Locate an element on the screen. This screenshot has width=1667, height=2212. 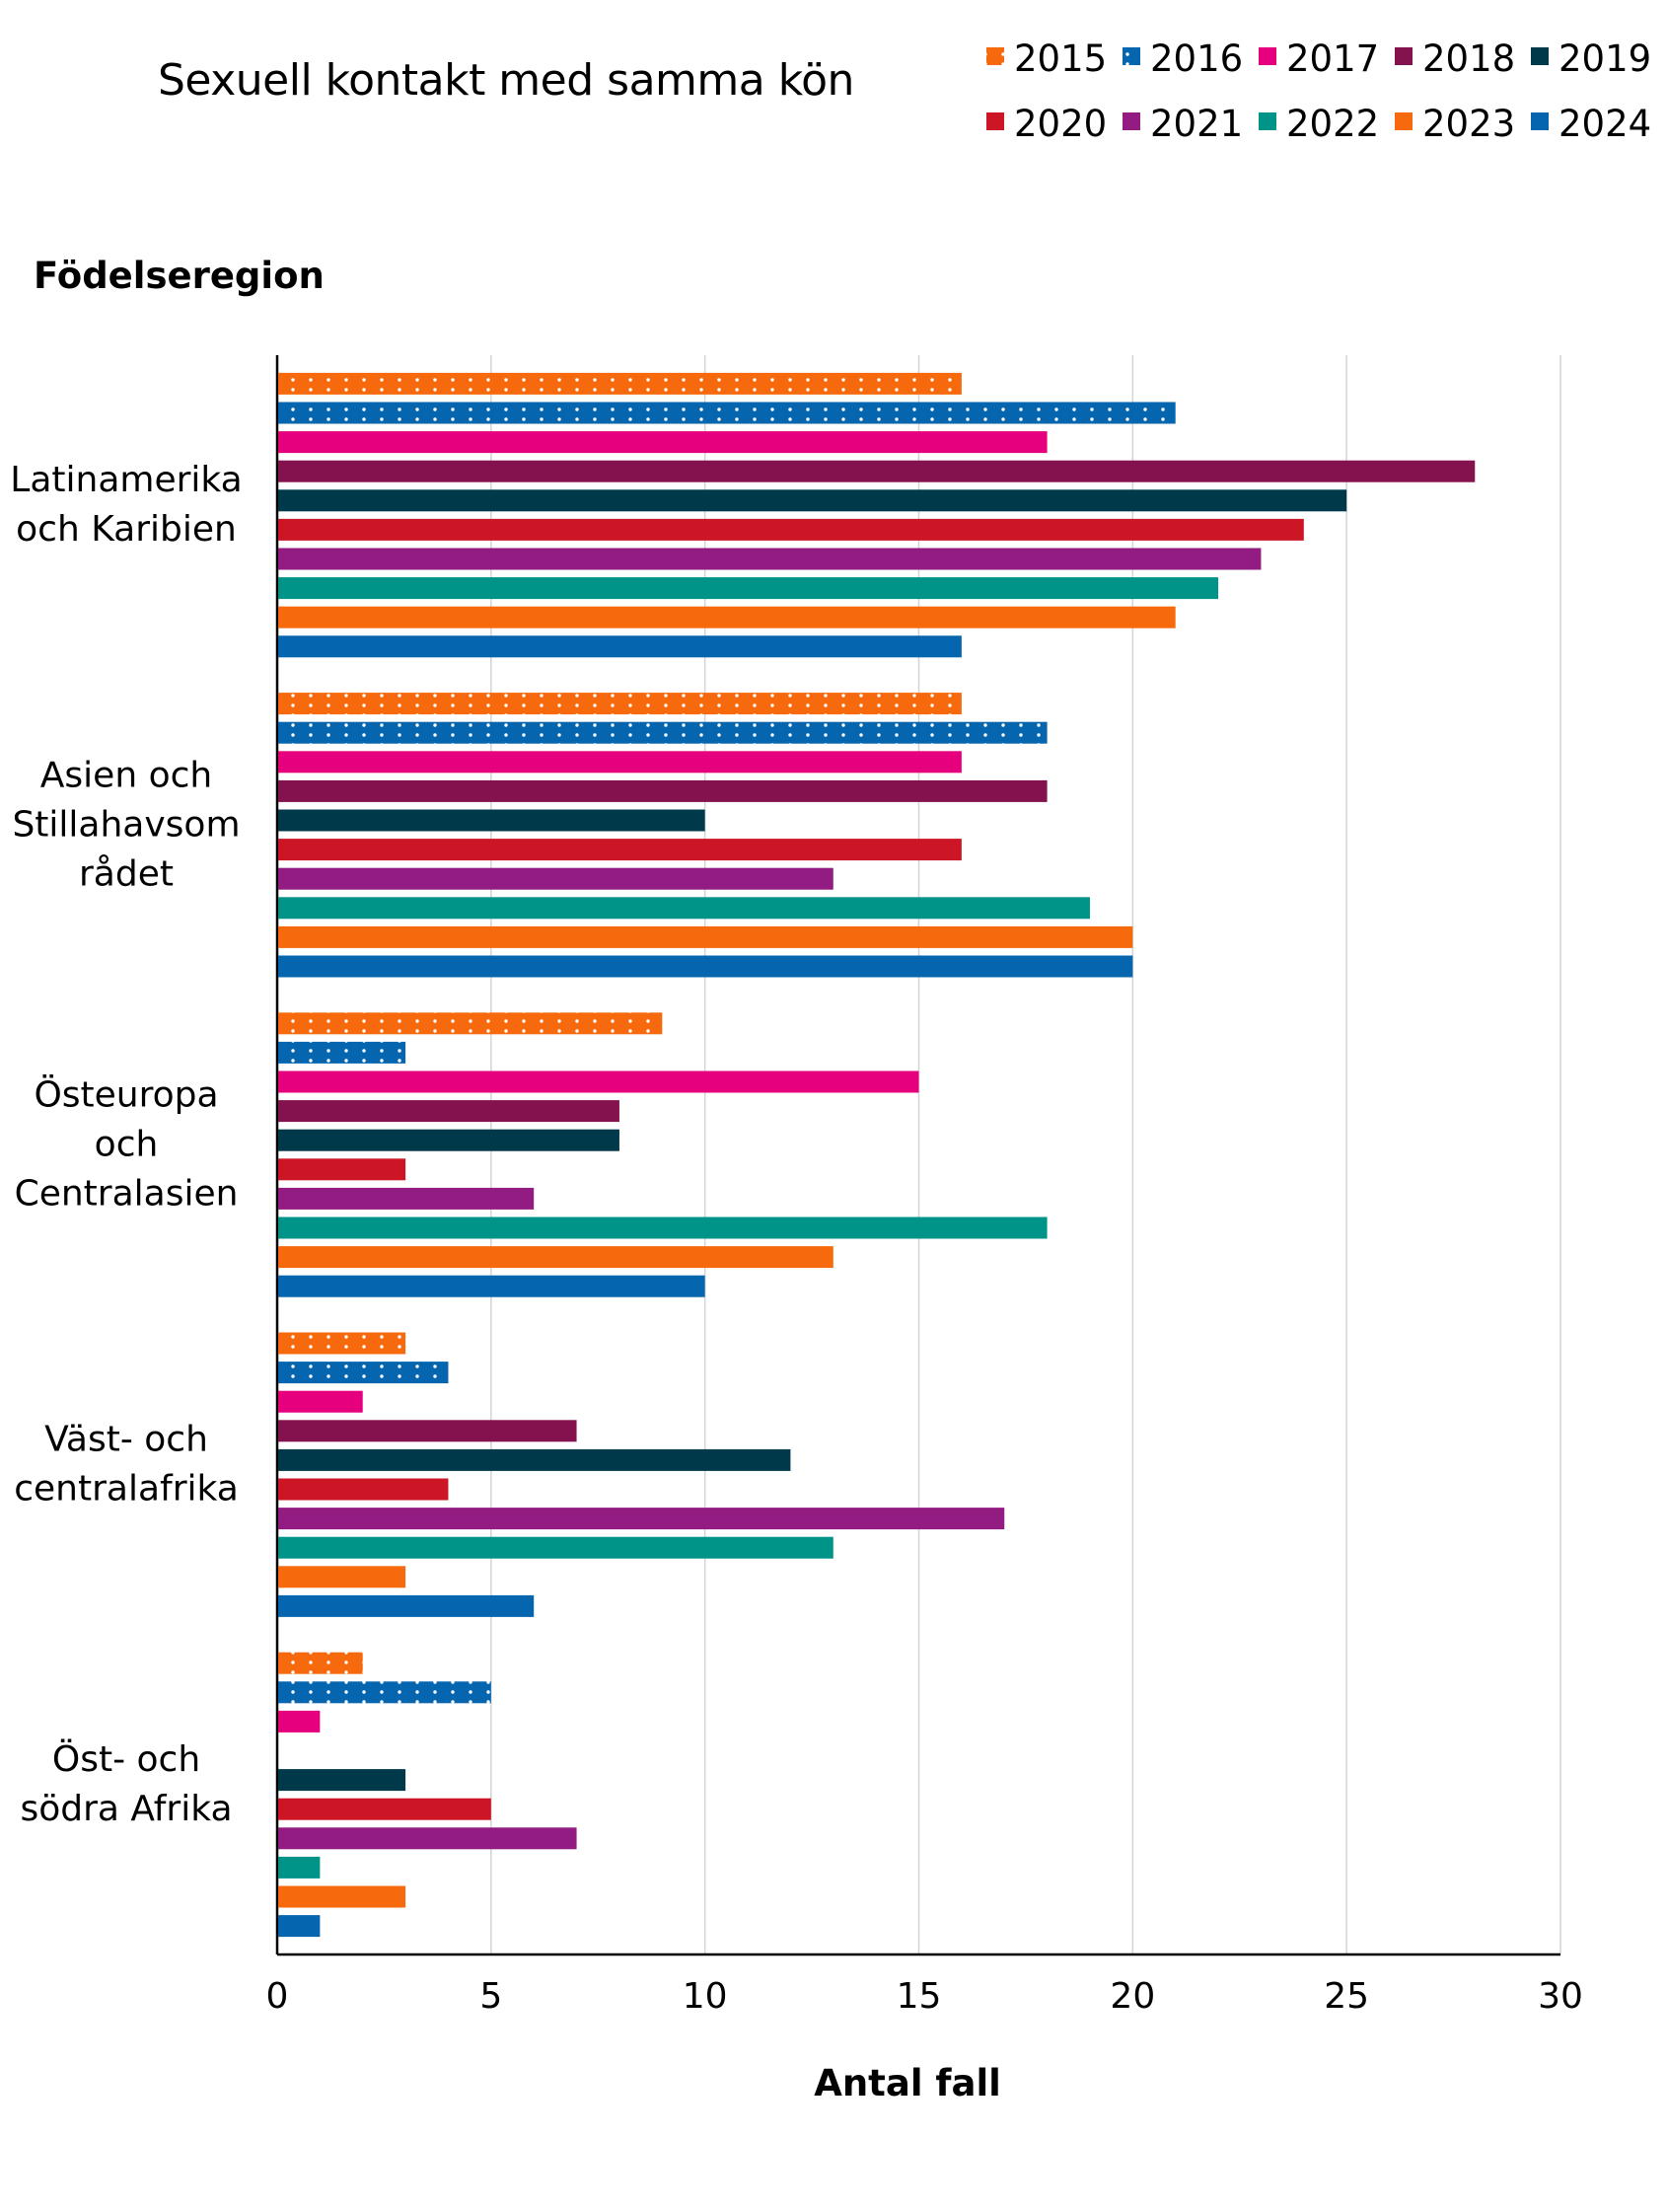
x-tick-label: 10 is located at coordinates (705, 1996).